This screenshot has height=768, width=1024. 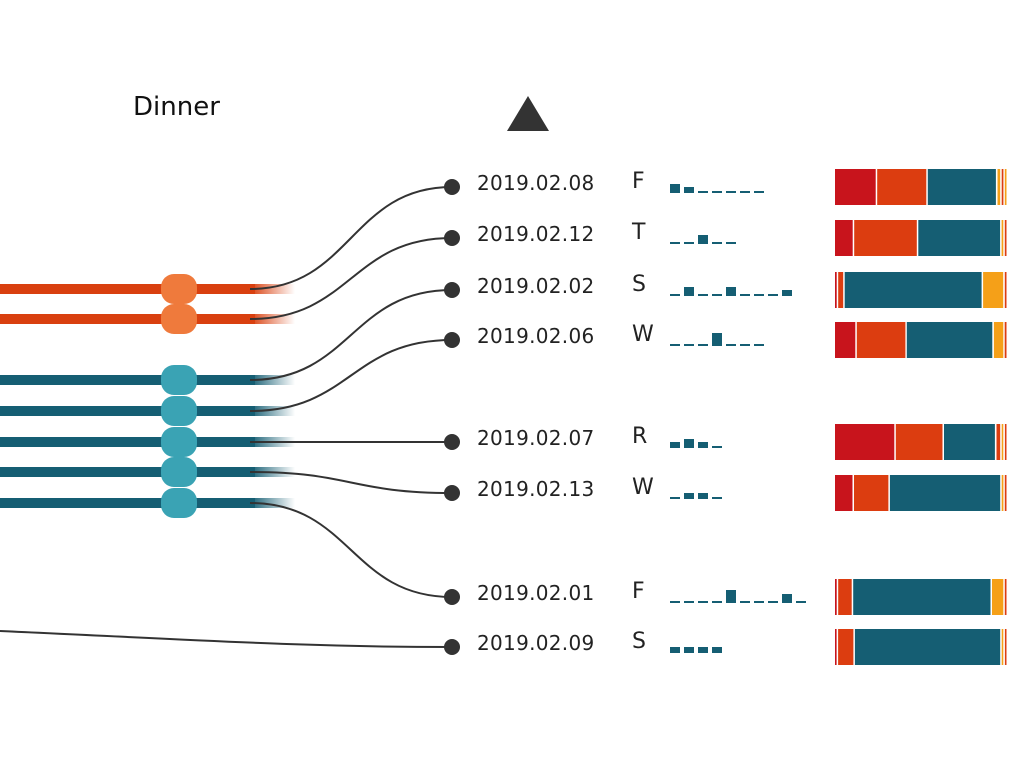 I want to click on date-row: 2019.02.08 F, so click(x=512, y=187).